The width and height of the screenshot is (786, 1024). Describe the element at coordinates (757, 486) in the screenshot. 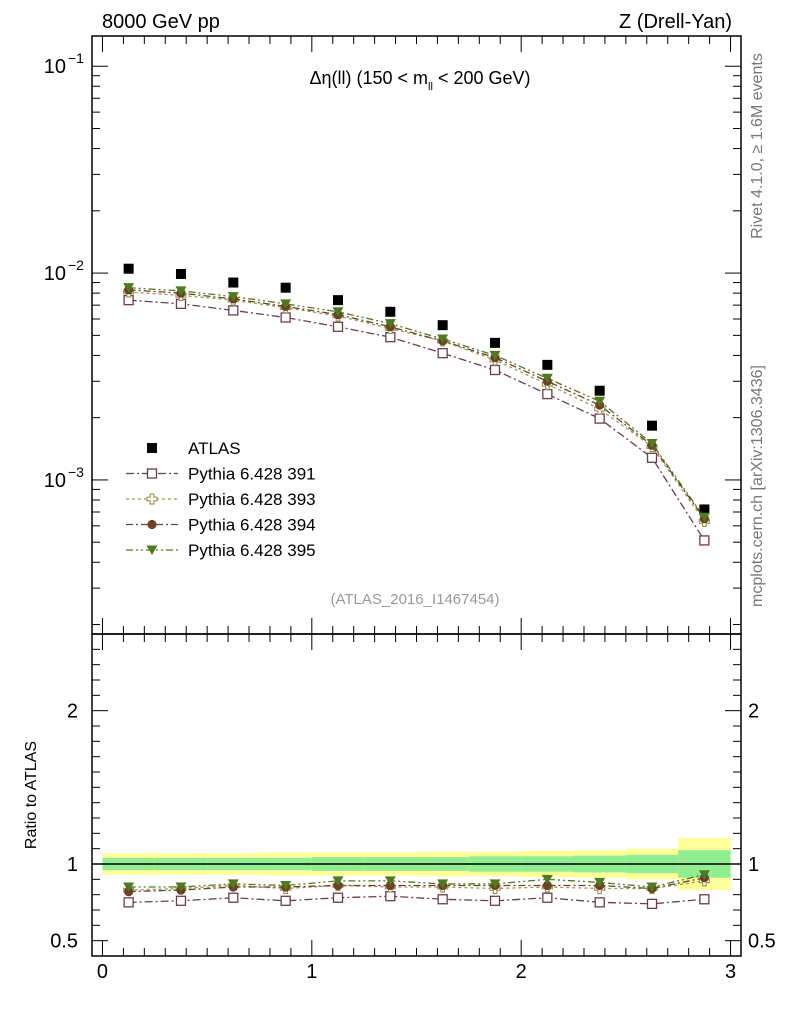

I see `mcplots-label: mcplots.cern.ch [arXiv:1306.3436]` at that location.